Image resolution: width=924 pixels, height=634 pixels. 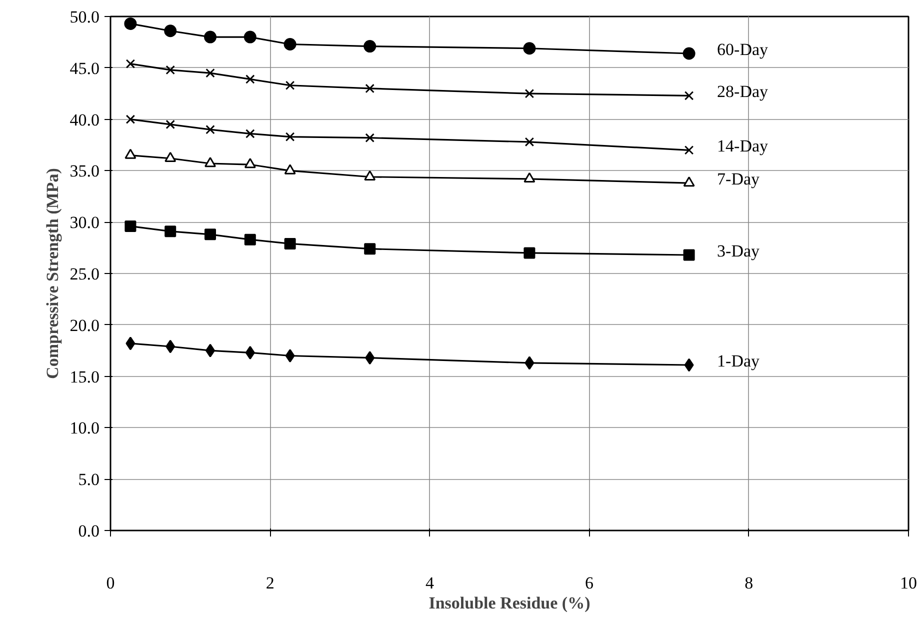 I want to click on y-tick-label: 40.0, so click(x=85, y=120).